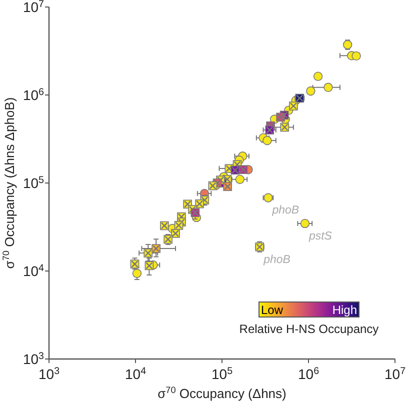 Image resolution: width=406 pixels, height=406 pixels. What do you see at coordinates (33, 358) in the screenshot?
I see `y-tick-label: 10$^{3}$` at bounding box center [33, 358].